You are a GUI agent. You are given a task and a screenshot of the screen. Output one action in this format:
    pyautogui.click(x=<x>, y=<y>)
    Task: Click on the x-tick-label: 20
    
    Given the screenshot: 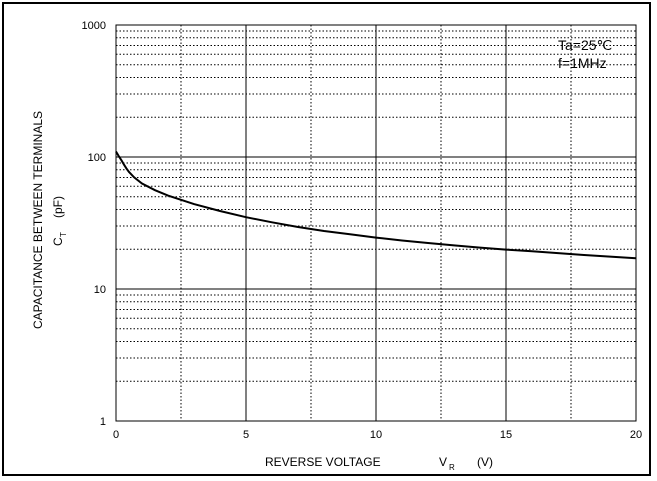 What is the action you would take?
    pyautogui.click(x=636, y=435)
    